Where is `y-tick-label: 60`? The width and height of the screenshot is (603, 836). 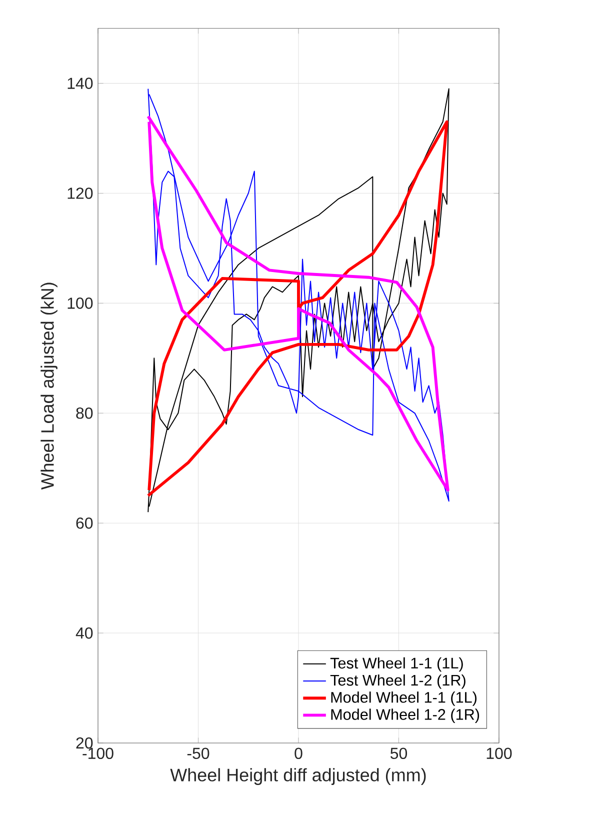 y-tick-label: 60 is located at coordinates (84, 523).